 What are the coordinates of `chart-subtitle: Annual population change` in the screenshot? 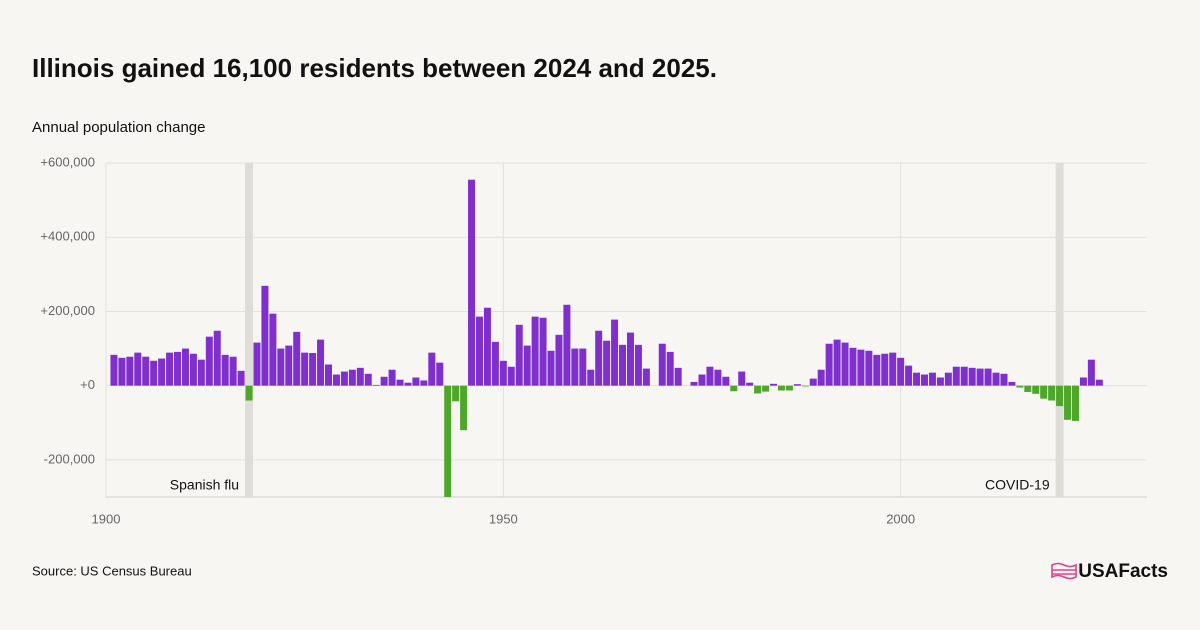 It's located at (118, 127).